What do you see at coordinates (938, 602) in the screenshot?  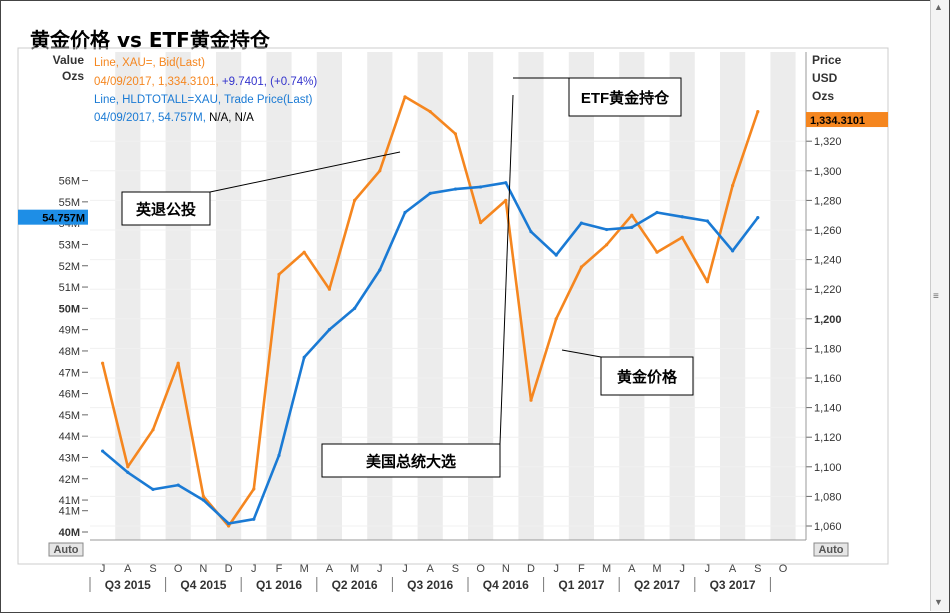 I see `scroll-down-arrow-icon: ▼` at bounding box center [938, 602].